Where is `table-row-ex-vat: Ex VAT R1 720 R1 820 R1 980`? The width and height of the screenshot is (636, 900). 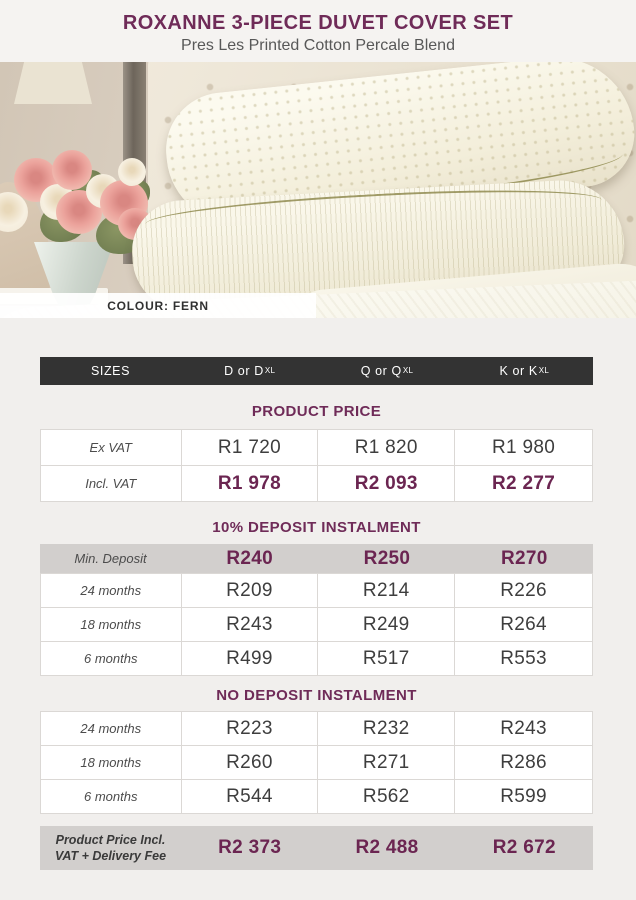 table-row-ex-vat: Ex VAT R1 720 R1 820 R1 980 is located at coordinates (316, 448).